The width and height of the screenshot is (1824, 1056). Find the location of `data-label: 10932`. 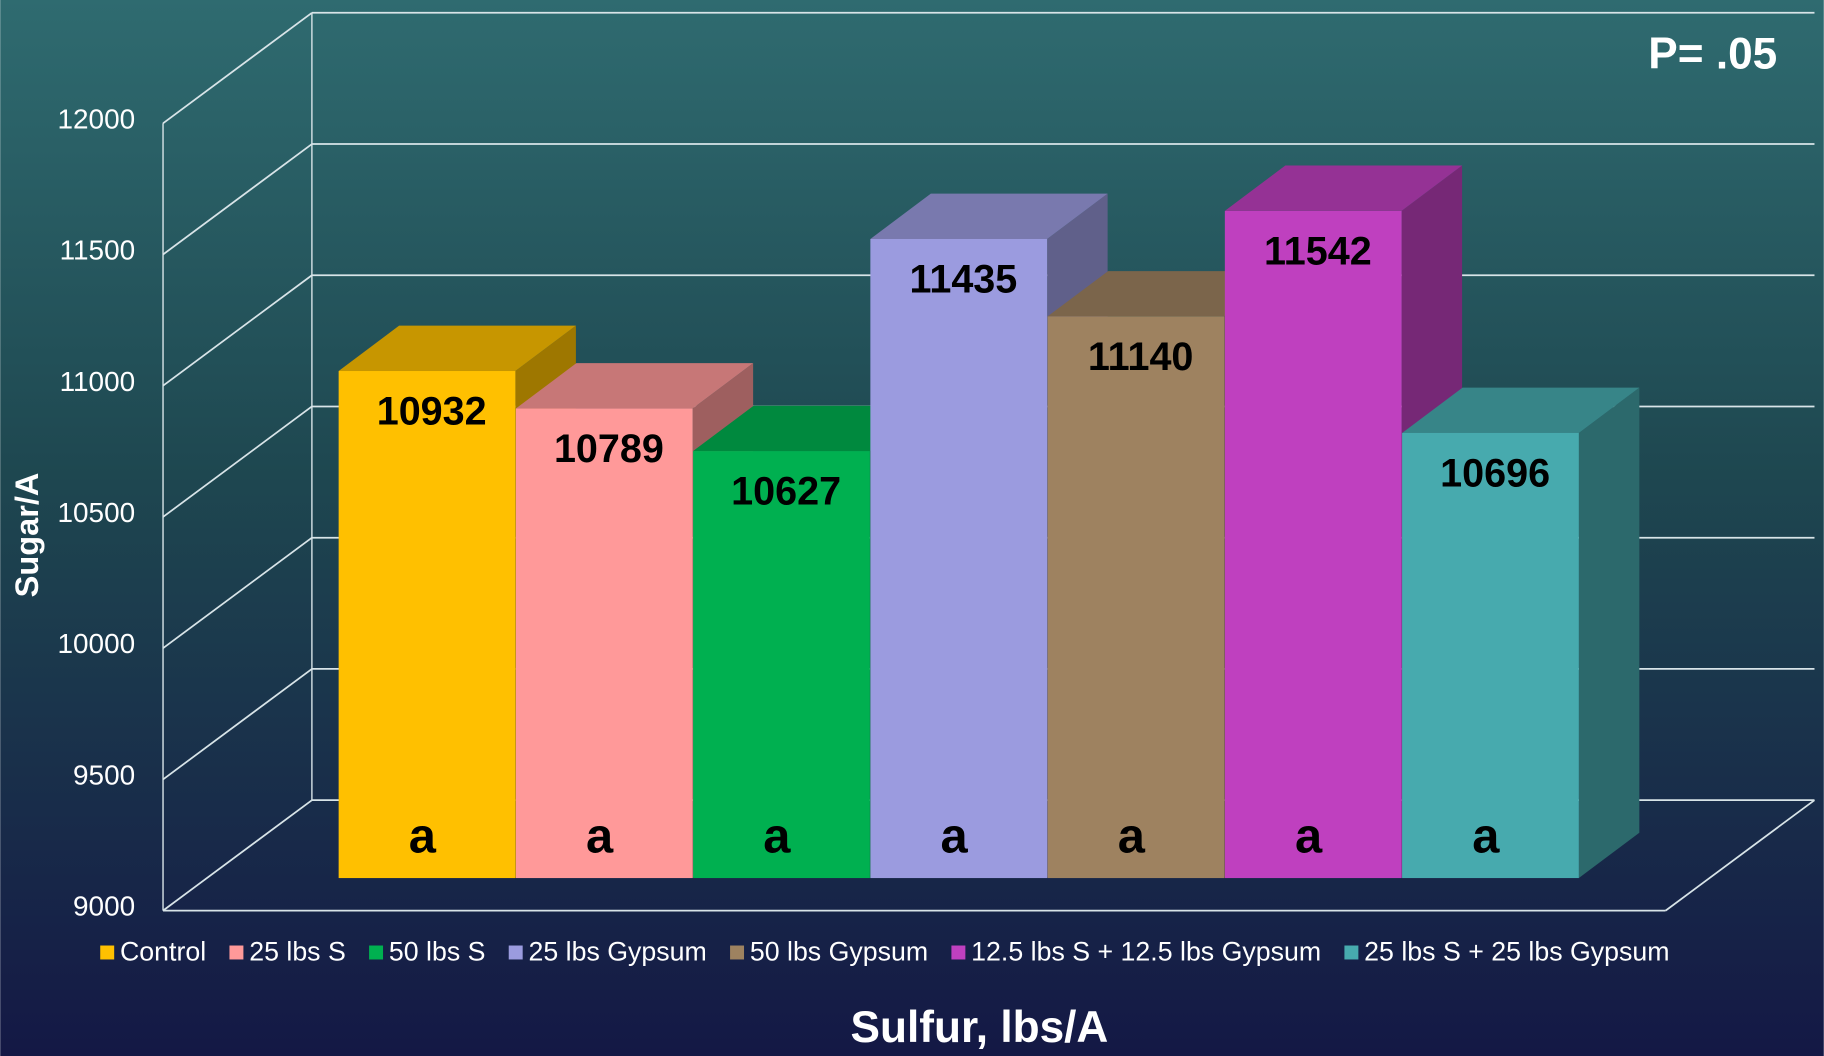

data-label: 10932 is located at coordinates (432, 411).